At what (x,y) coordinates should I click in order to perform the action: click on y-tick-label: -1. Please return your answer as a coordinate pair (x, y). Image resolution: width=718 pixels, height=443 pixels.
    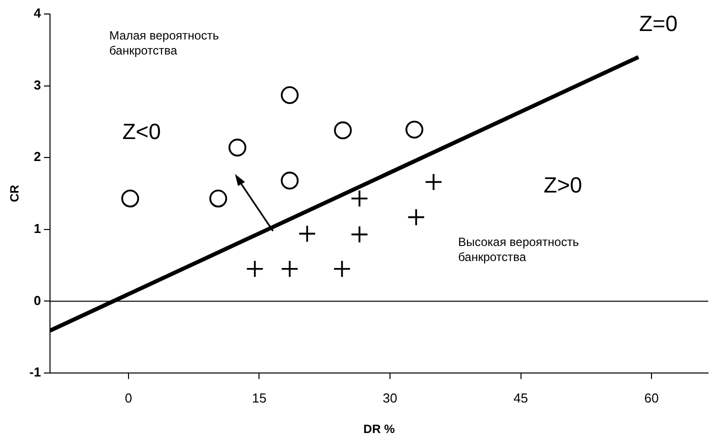
    Looking at the image, I should click on (35, 372).